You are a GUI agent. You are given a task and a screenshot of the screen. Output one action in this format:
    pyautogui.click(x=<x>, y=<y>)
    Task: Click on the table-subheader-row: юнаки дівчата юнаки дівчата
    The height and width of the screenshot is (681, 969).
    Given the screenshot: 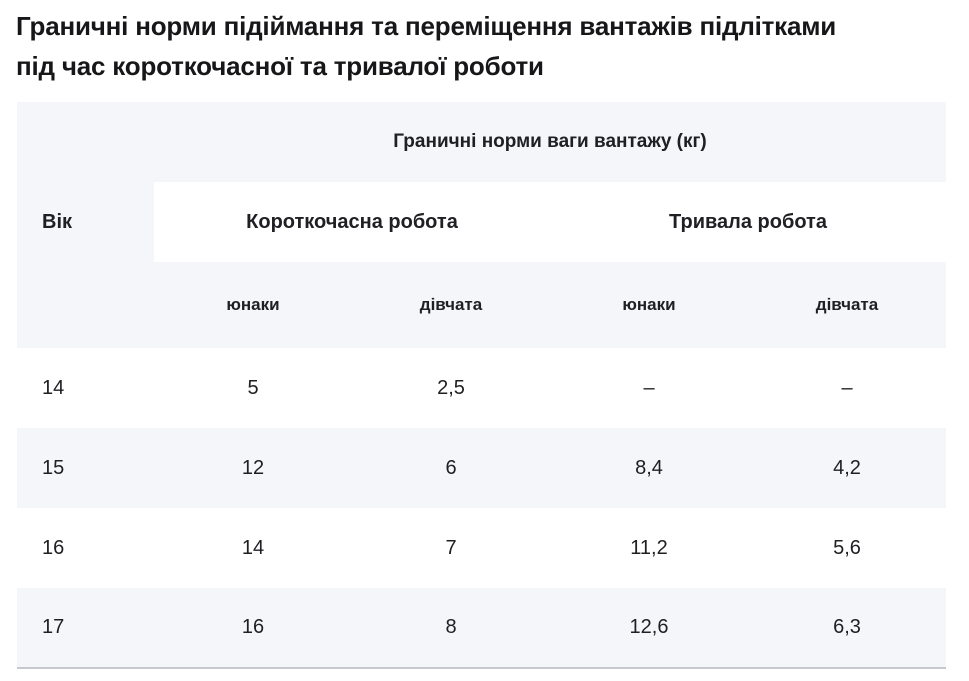 What is the action you would take?
    pyautogui.click(x=481, y=305)
    